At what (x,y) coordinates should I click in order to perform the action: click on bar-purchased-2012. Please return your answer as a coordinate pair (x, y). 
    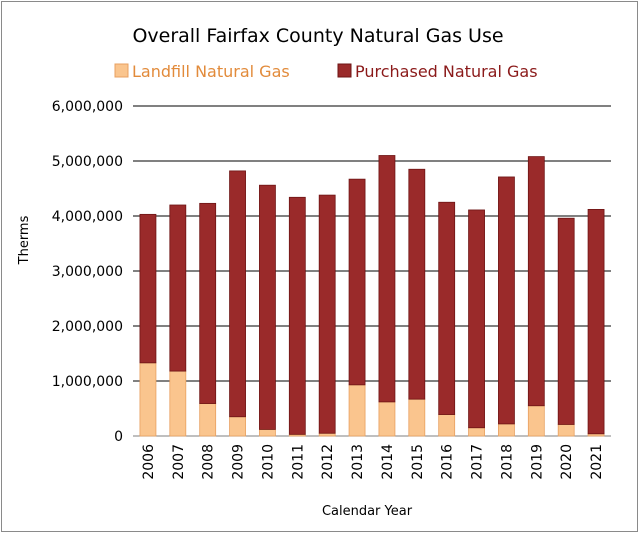
    Looking at the image, I should click on (327, 314).